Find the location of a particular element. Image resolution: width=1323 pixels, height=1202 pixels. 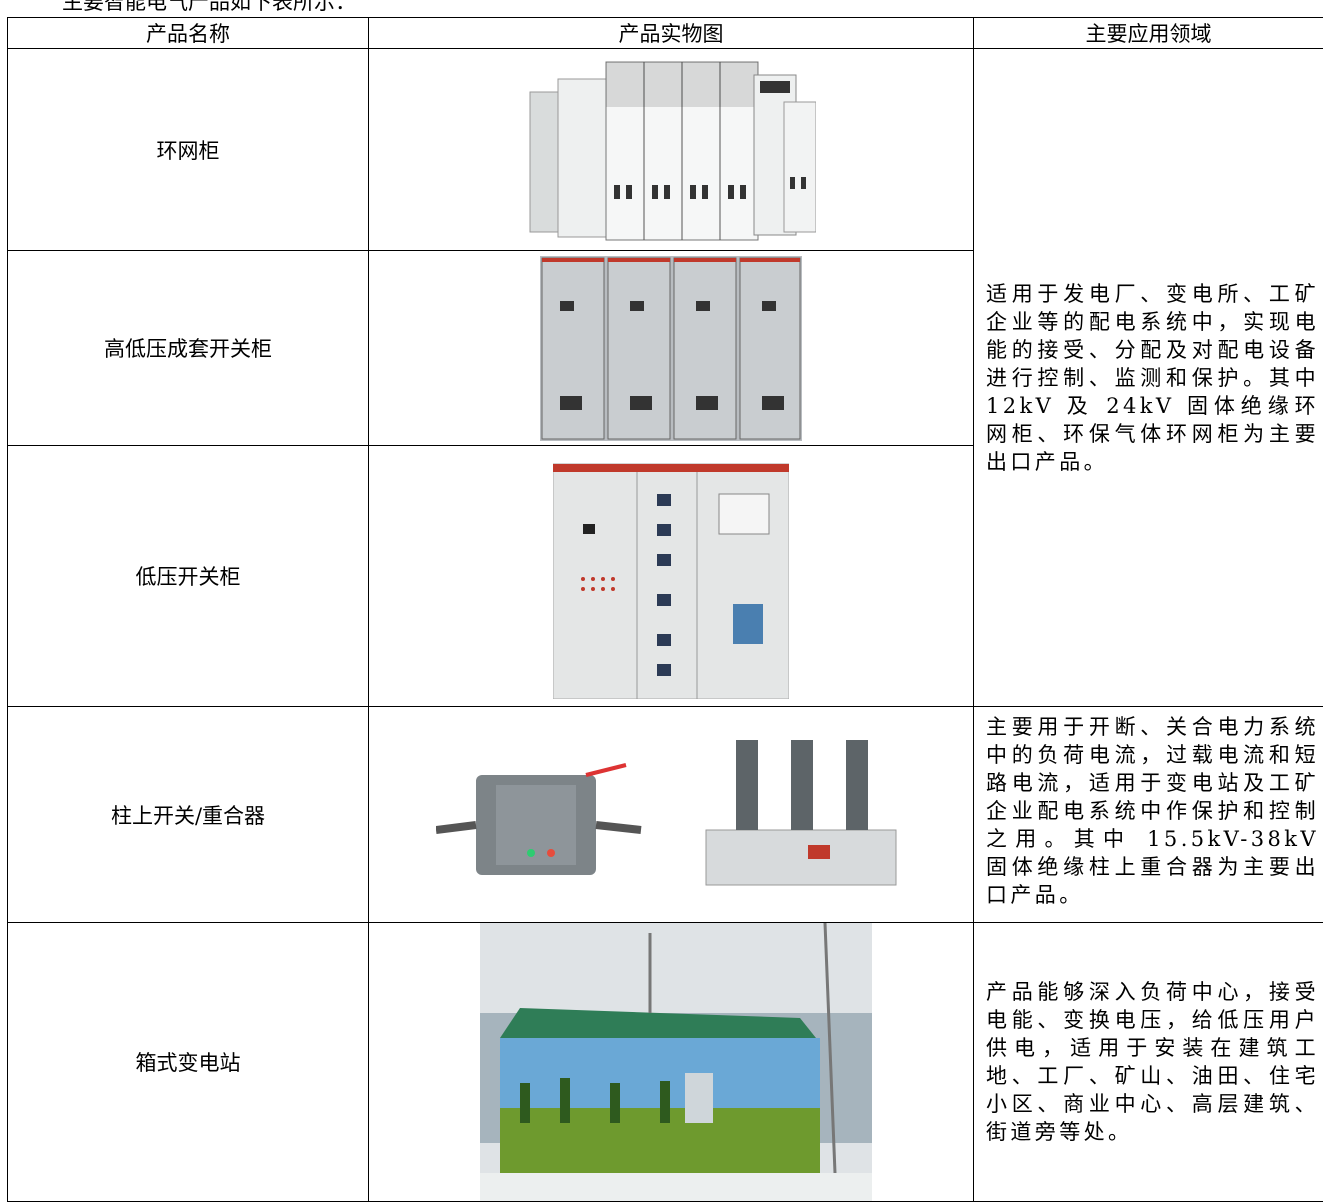

product-name: 低压开关柜 is located at coordinates (188, 576).